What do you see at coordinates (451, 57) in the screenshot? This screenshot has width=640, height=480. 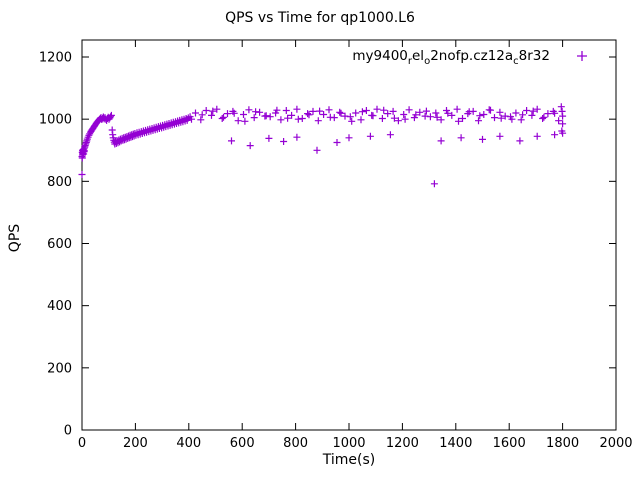 I see `legend-label: my9400relo2nofp.cz12ac8r32` at bounding box center [451, 57].